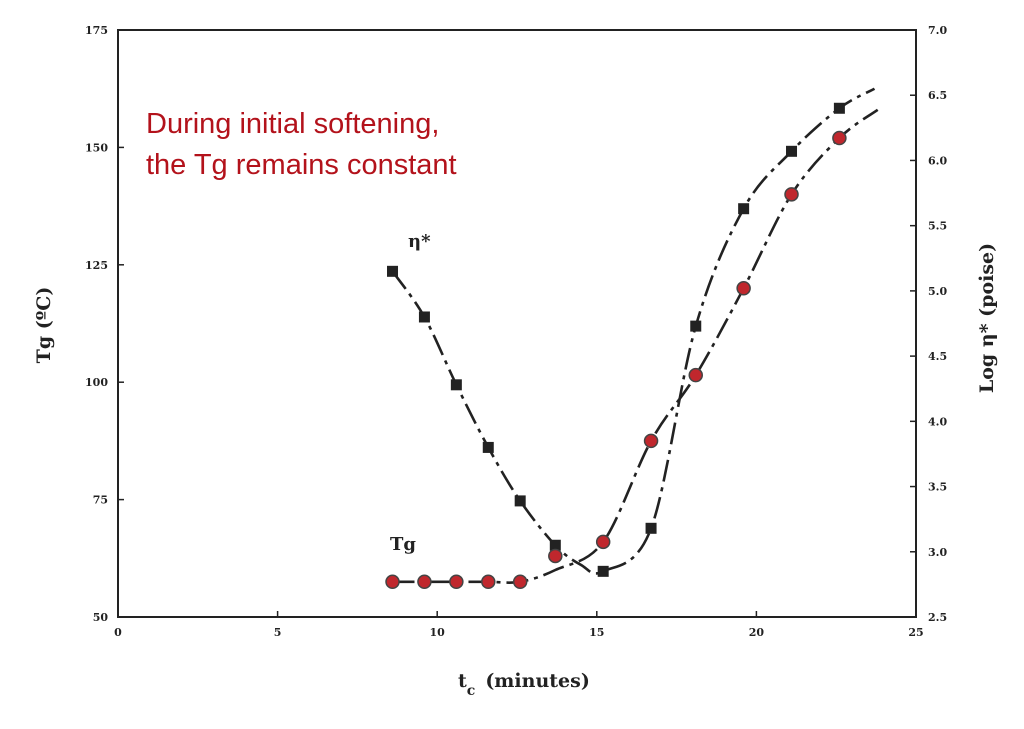 The height and width of the screenshot is (729, 1024). I want to click on y-left-tick-label: 75, so click(100, 500).